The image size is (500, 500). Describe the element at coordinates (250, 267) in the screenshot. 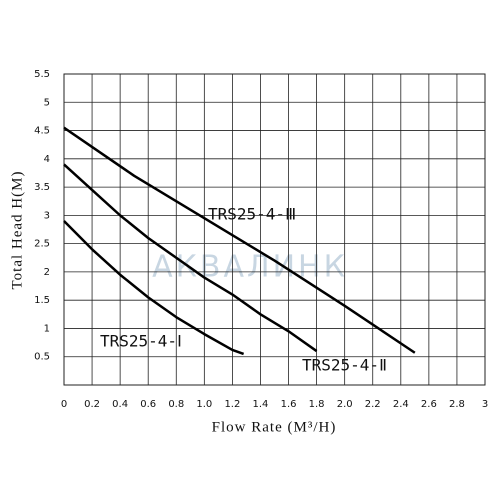

I see `watermark: АКВАЛИНК` at that location.